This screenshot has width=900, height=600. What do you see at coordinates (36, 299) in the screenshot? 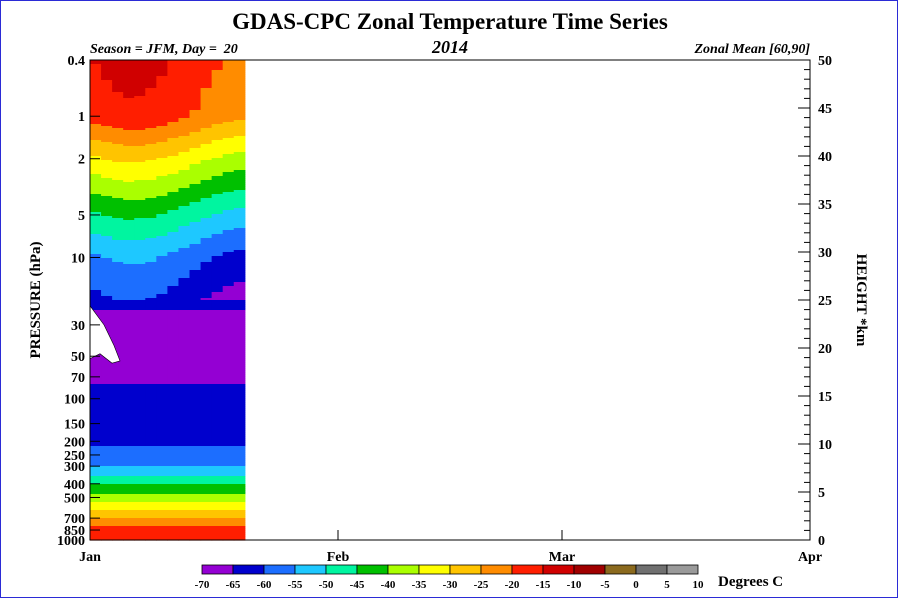
I see `y-axis-title-pressure: PRESSURE (hPa)` at bounding box center [36, 299].